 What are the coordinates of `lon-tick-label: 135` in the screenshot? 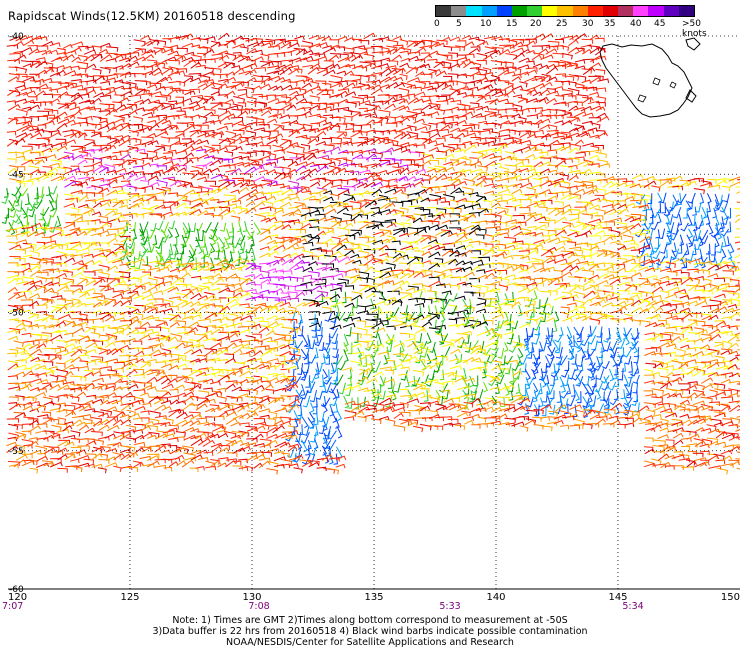 It's located at (373, 597).